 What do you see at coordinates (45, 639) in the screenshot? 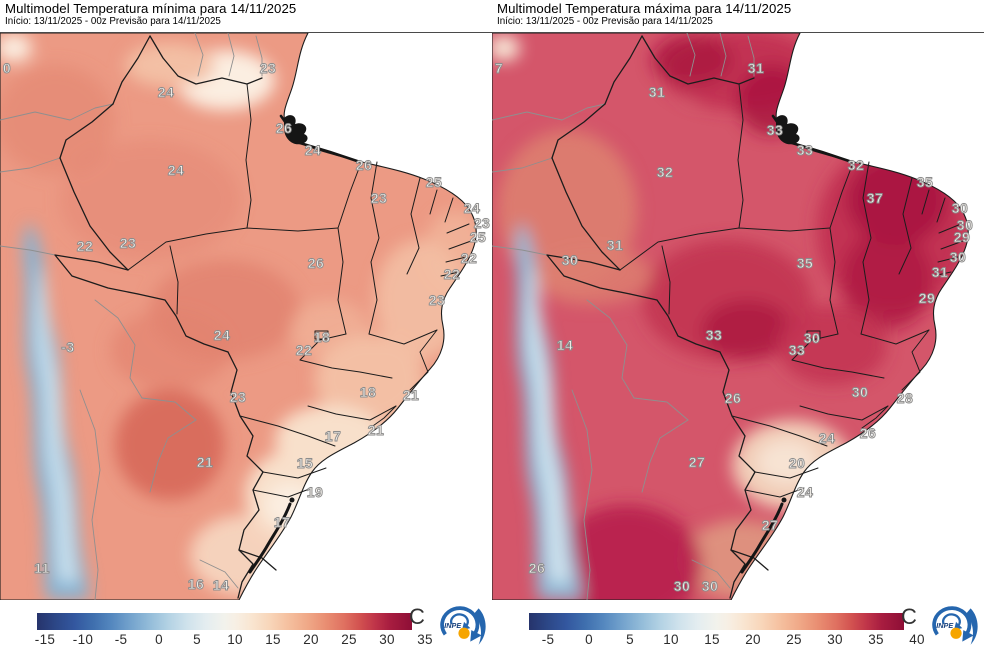
I see `colorbar-tick: -15` at bounding box center [45, 639].